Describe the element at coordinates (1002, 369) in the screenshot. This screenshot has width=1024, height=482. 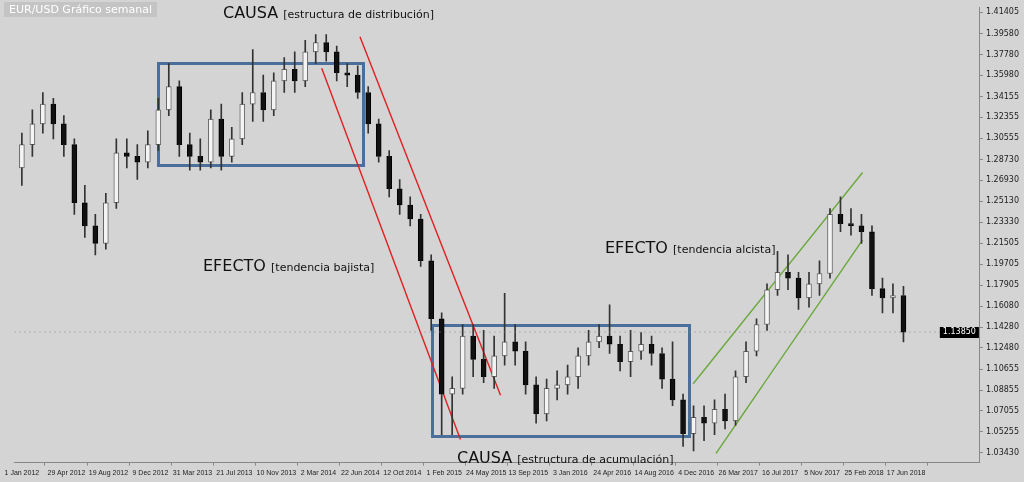
I see `y-tick-label: 1.10655` at that location.